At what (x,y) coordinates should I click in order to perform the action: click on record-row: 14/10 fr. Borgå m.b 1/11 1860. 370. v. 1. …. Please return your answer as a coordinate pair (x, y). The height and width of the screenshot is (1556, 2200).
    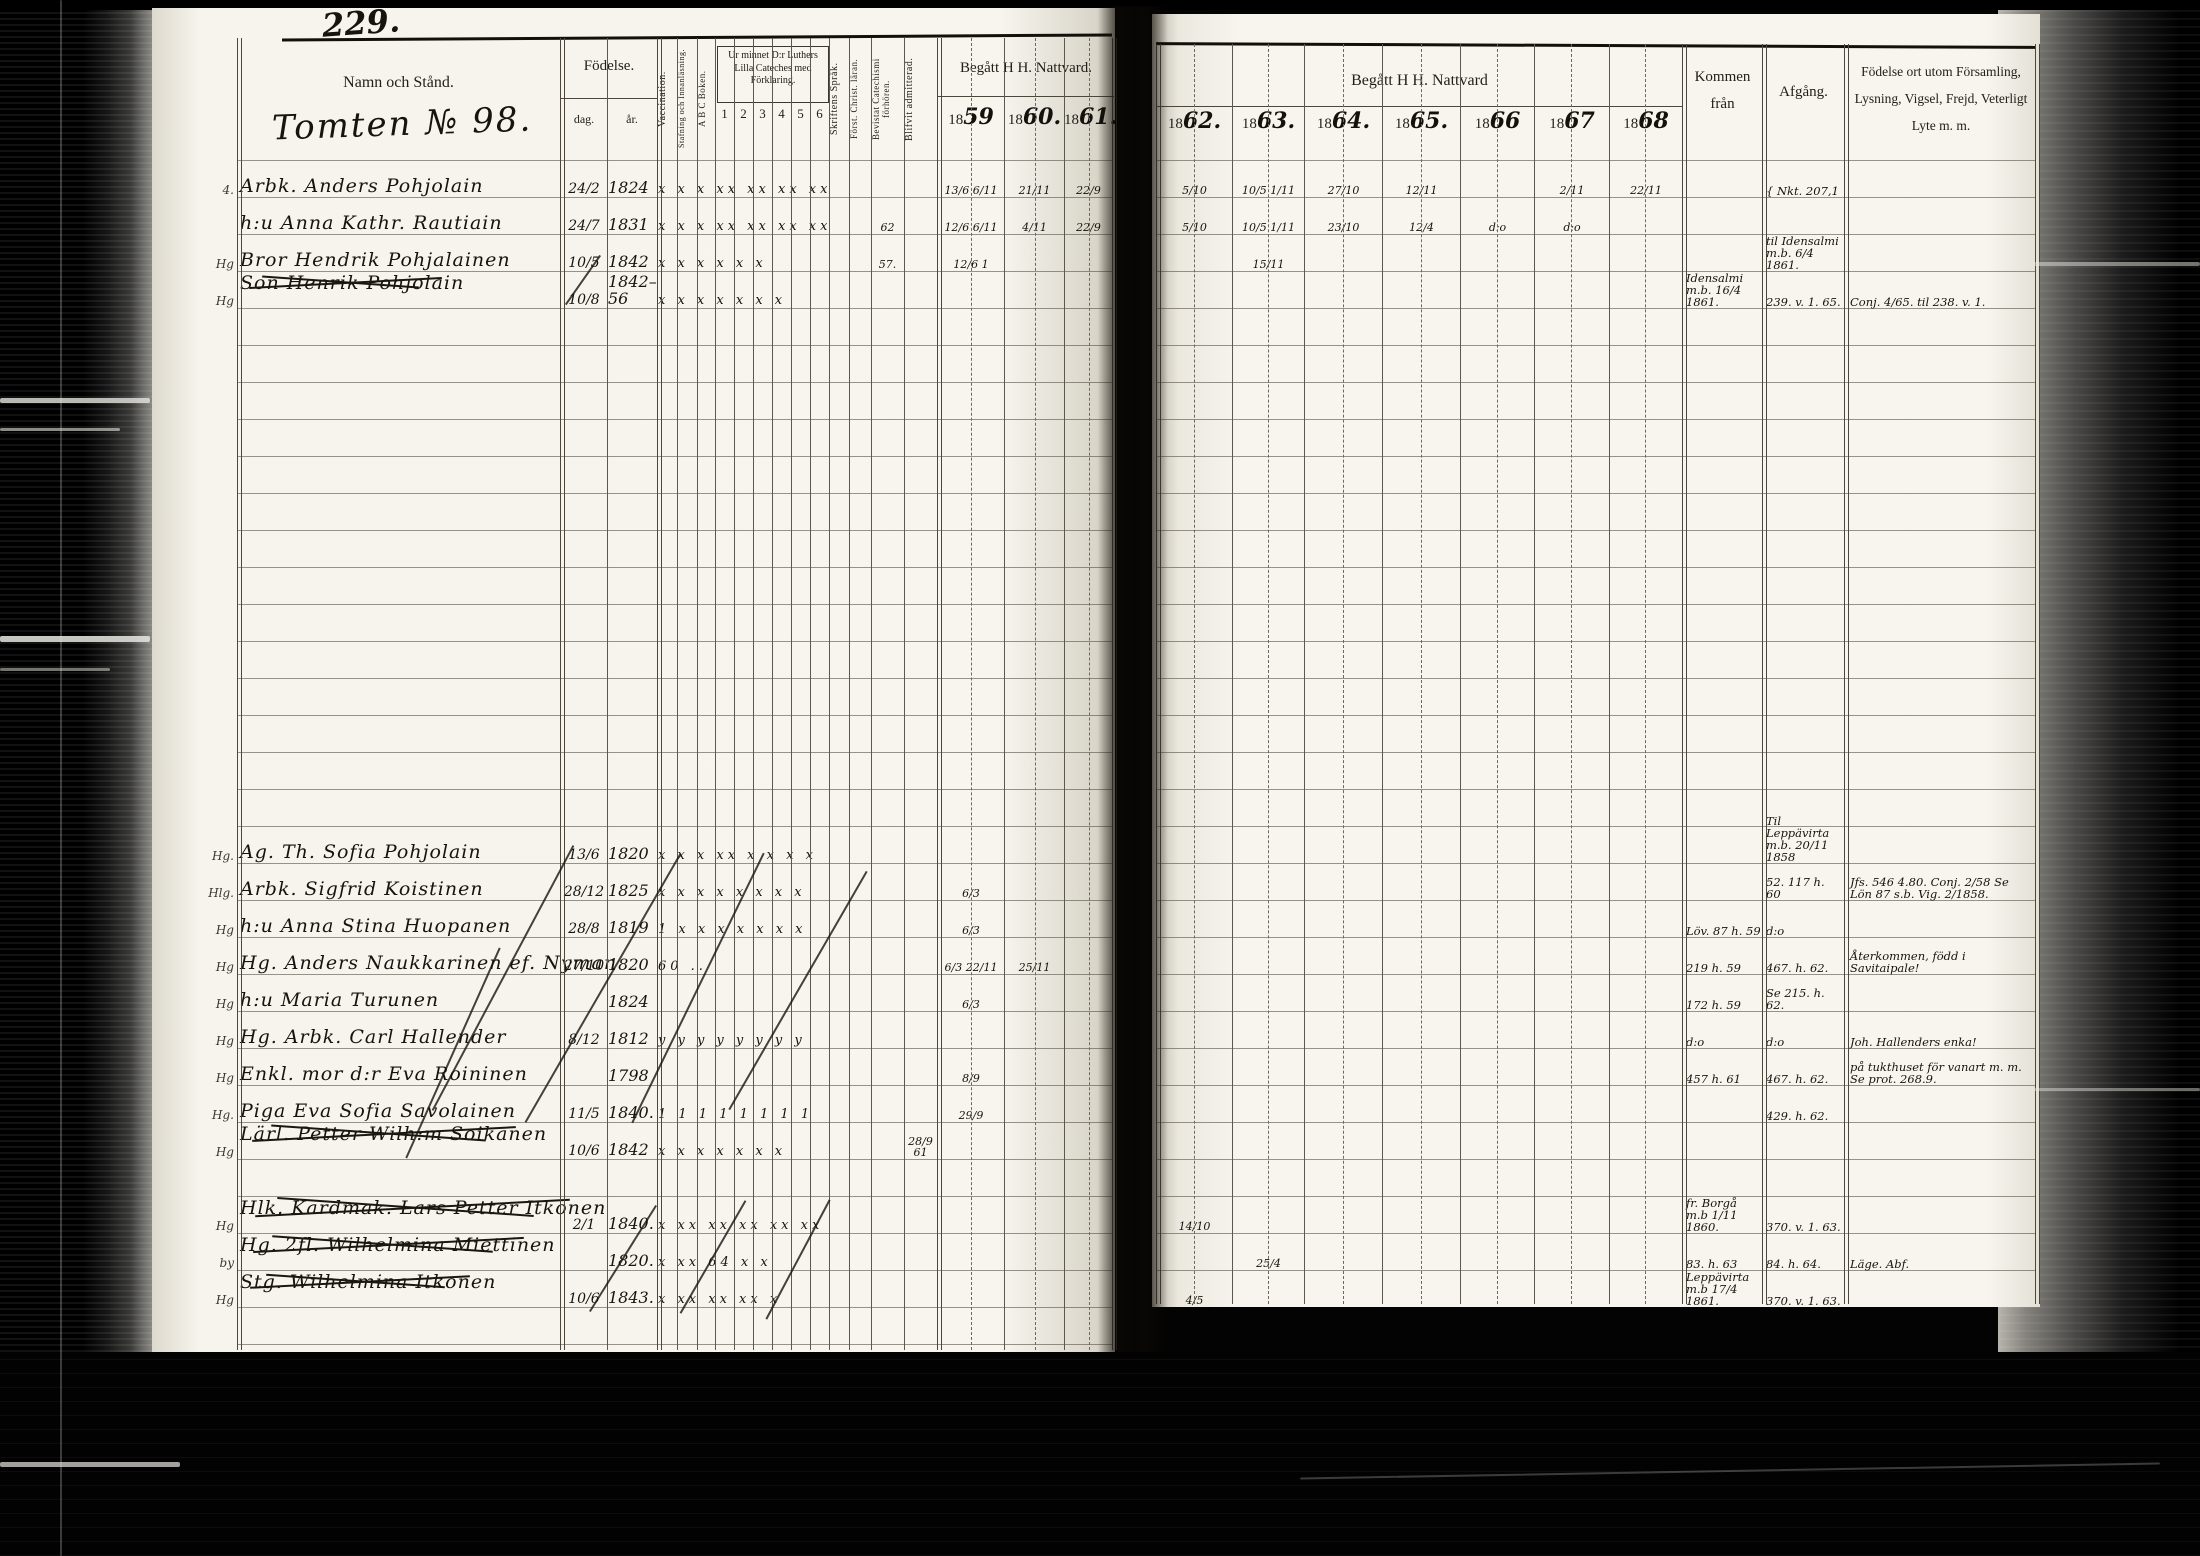
    Looking at the image, I should click on (1596, 1214).